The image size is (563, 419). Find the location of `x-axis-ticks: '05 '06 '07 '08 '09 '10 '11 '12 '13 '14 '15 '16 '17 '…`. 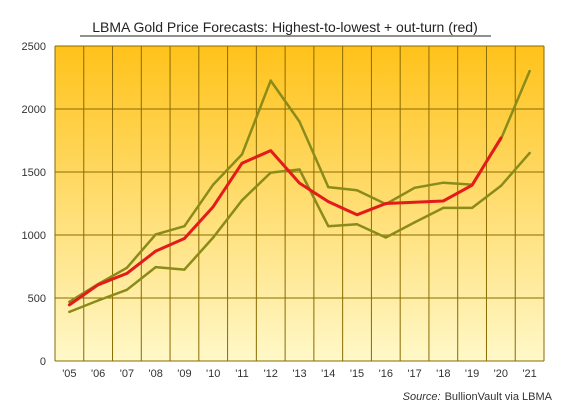

x-axis-ticks: '05 '06 '07 '08 '09 '10 '11 '12 '13 '14 '15 '16 '17 '… is located at coordinates (299, 374).